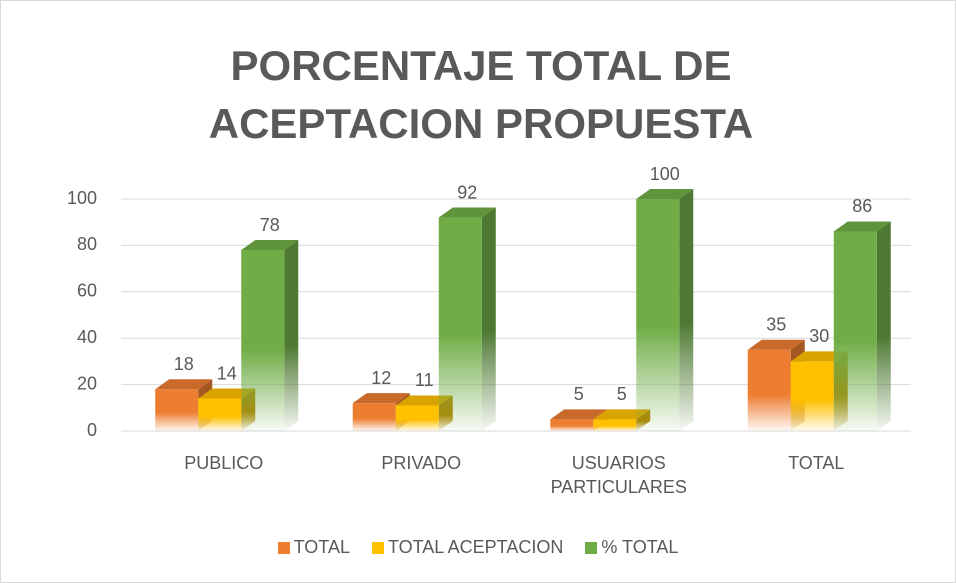 The height and width of the screenshot is (583, 956). I want to click on y-tick-label: 0, so click(92, 430).